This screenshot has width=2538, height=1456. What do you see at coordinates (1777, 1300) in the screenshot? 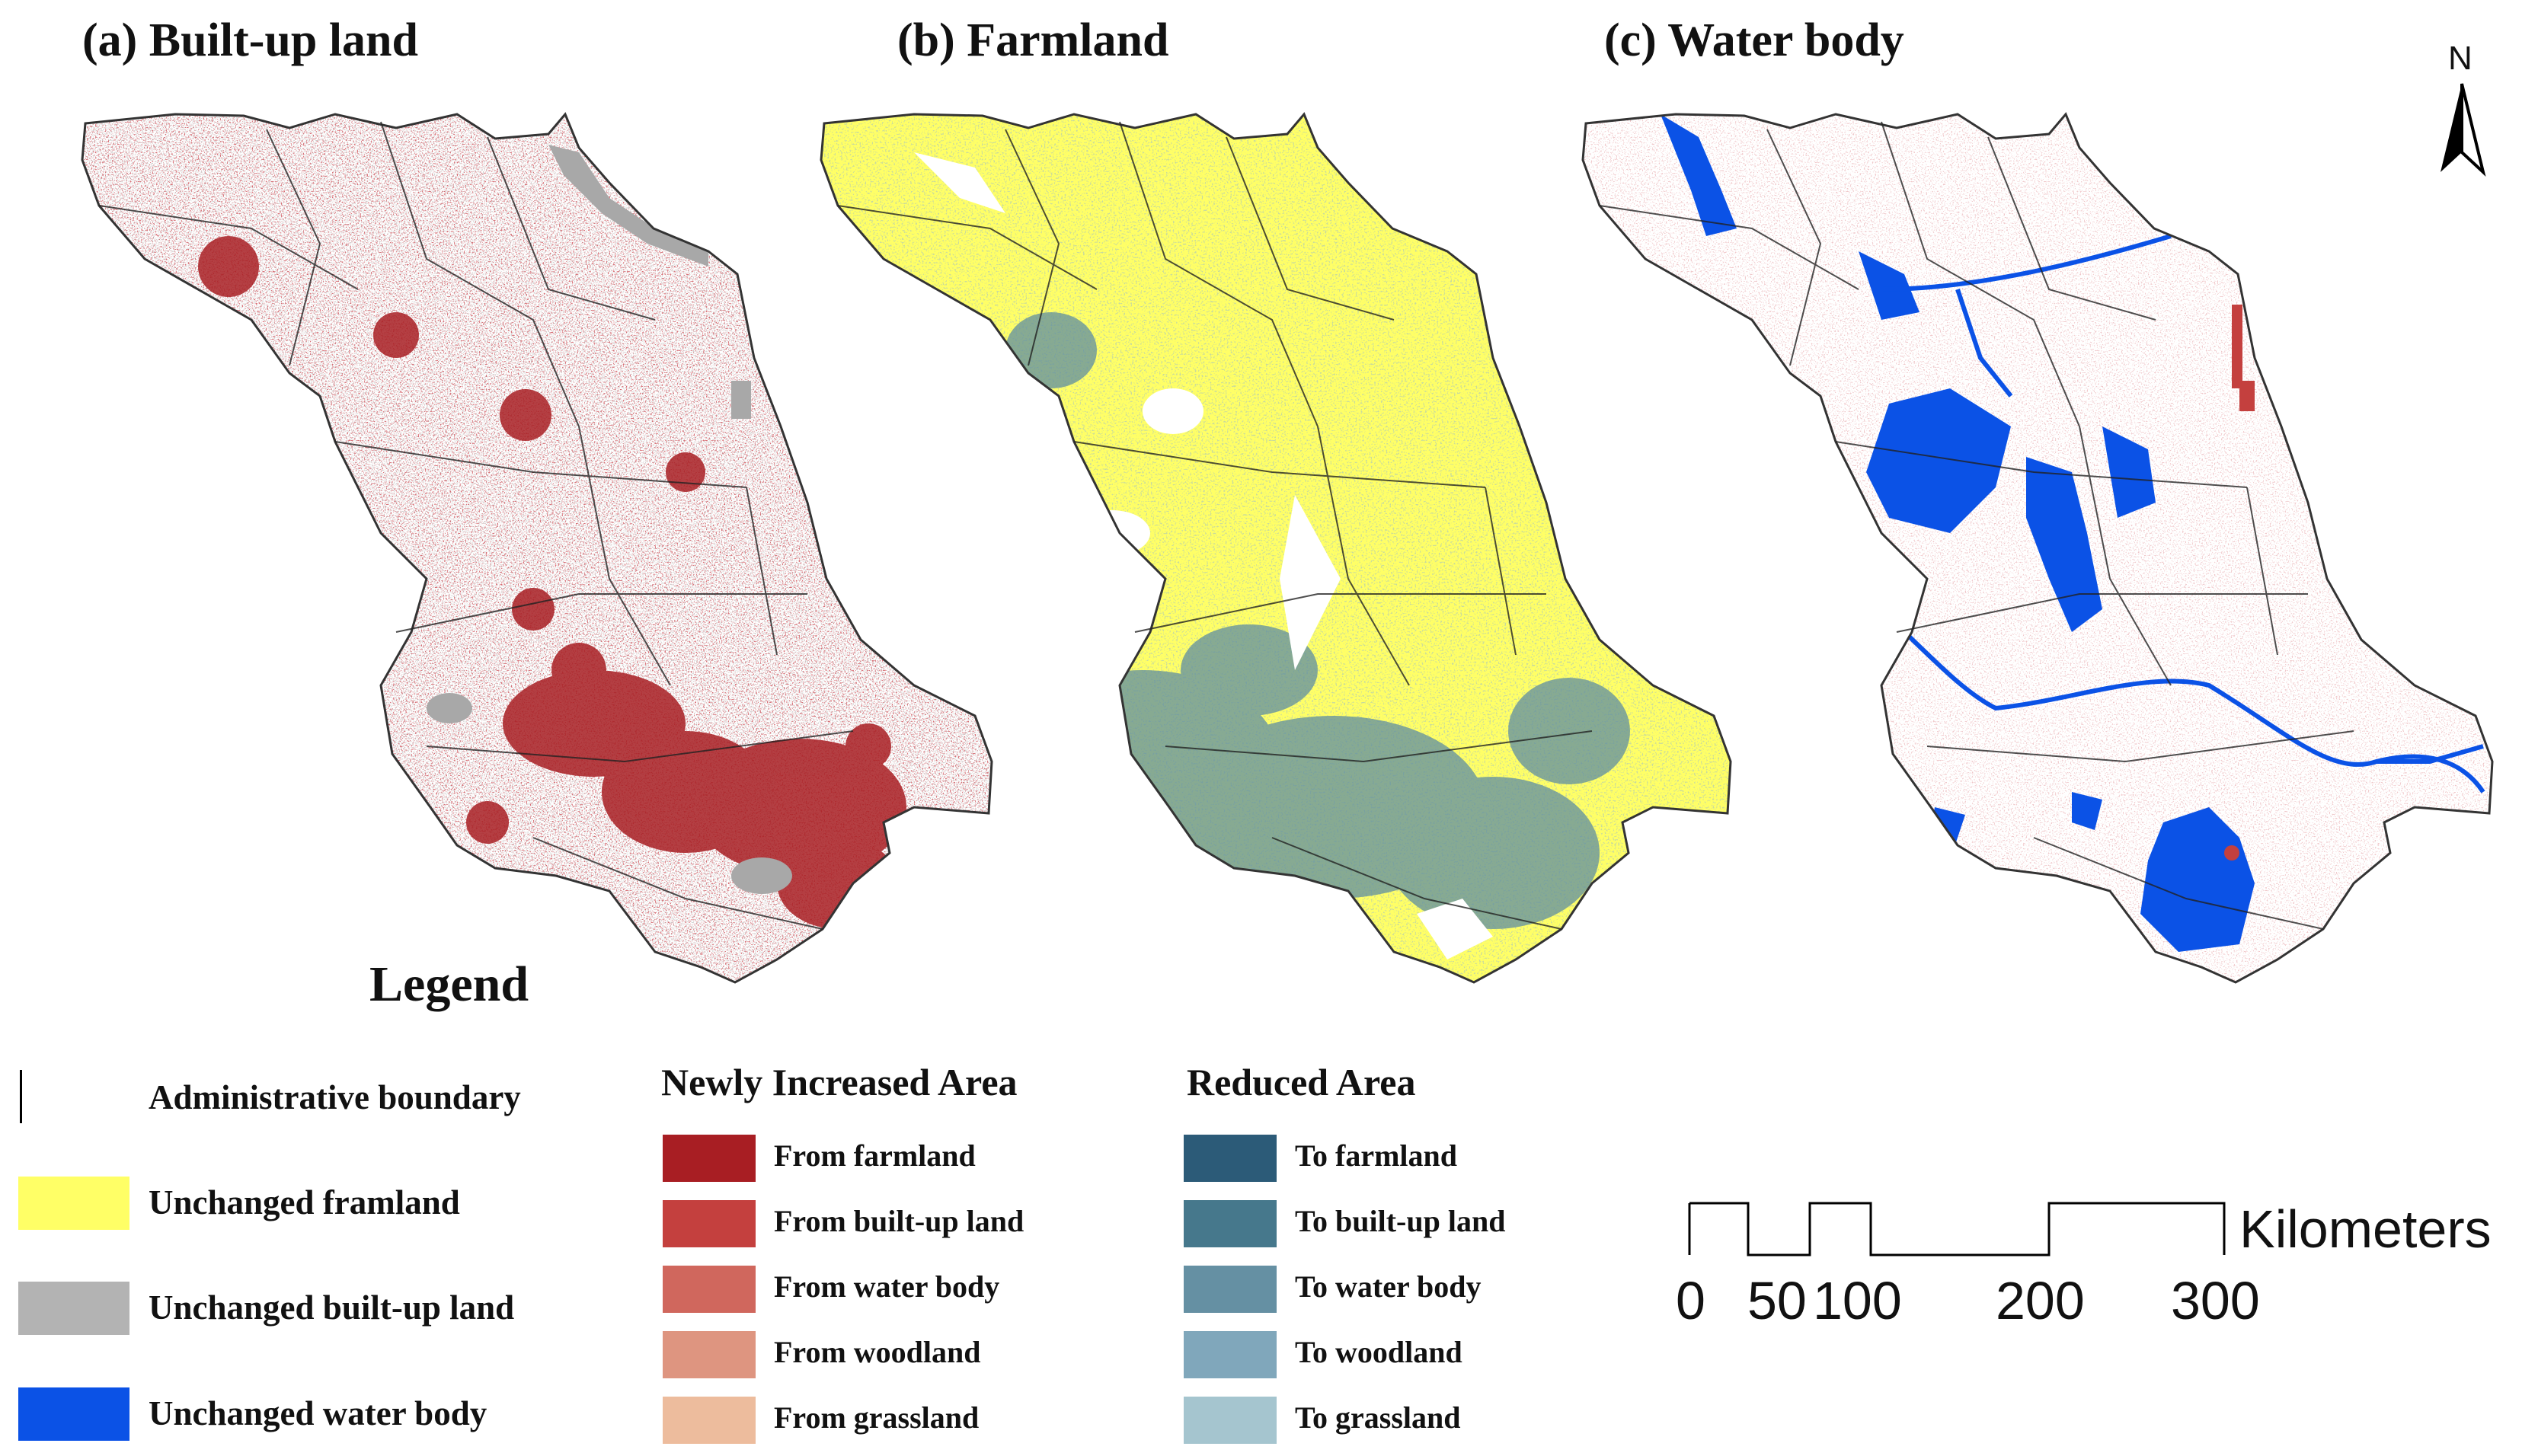
I see `scale-tick-50: 50` at bounding box center [1777, 1300].